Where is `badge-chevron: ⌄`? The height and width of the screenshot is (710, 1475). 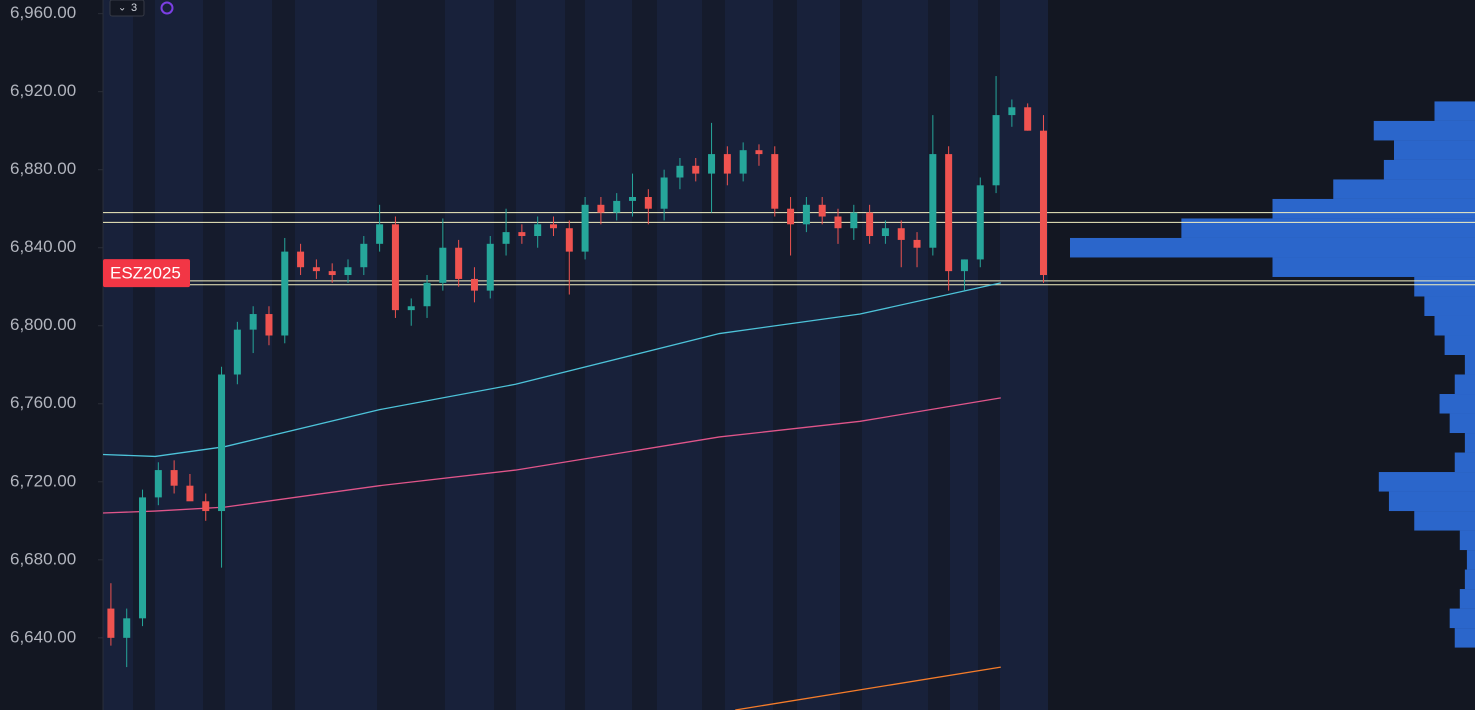 badge-chevron: ⌄ is located at coordinates (122, 8).